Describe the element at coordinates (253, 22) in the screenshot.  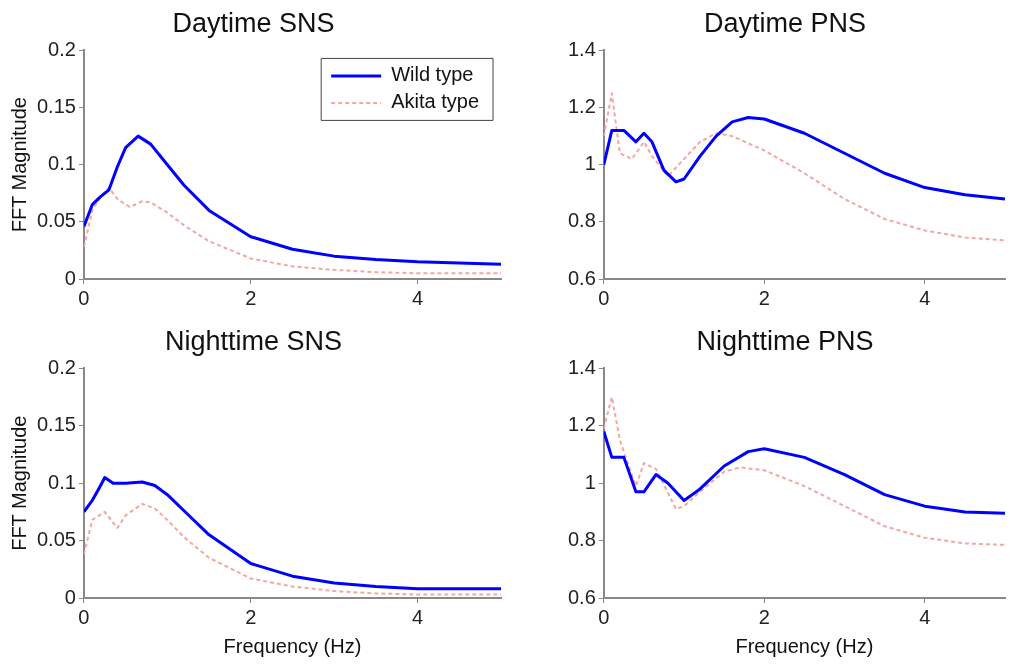
I see `chart-title: Daytime SNS` at that location.